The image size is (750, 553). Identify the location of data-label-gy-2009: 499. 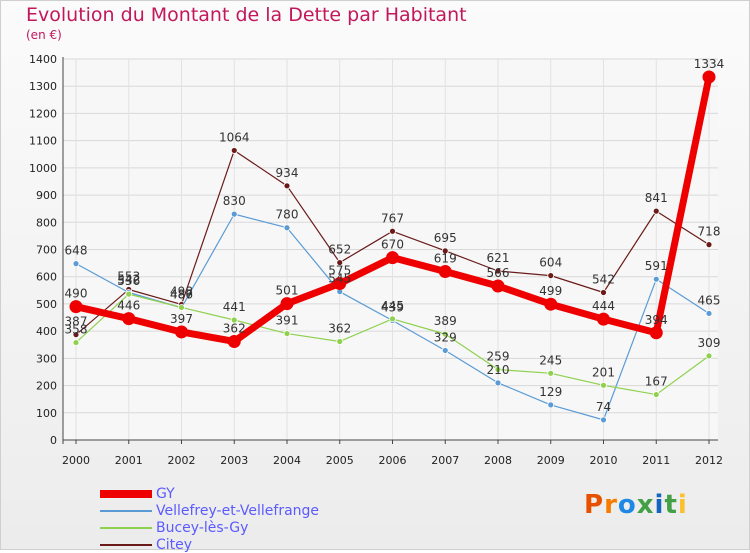
(550, 291).